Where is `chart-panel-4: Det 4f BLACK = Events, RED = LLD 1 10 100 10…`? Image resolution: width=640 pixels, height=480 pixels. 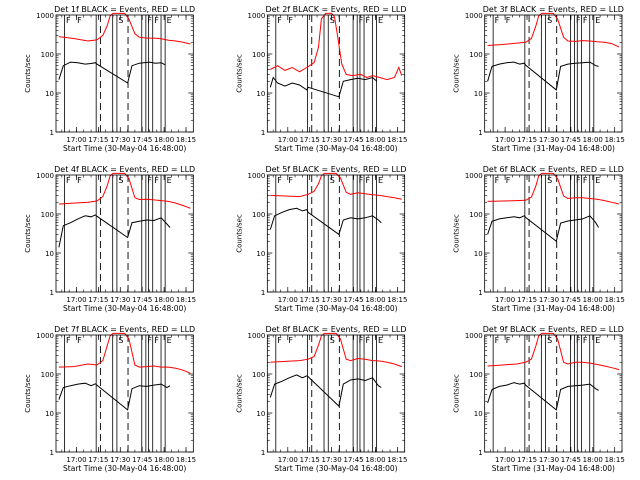
chart-panel-4: Det 4f BLACK = Events, RED = LLD 1 10 100 10… is located at coordinates (110, 239).